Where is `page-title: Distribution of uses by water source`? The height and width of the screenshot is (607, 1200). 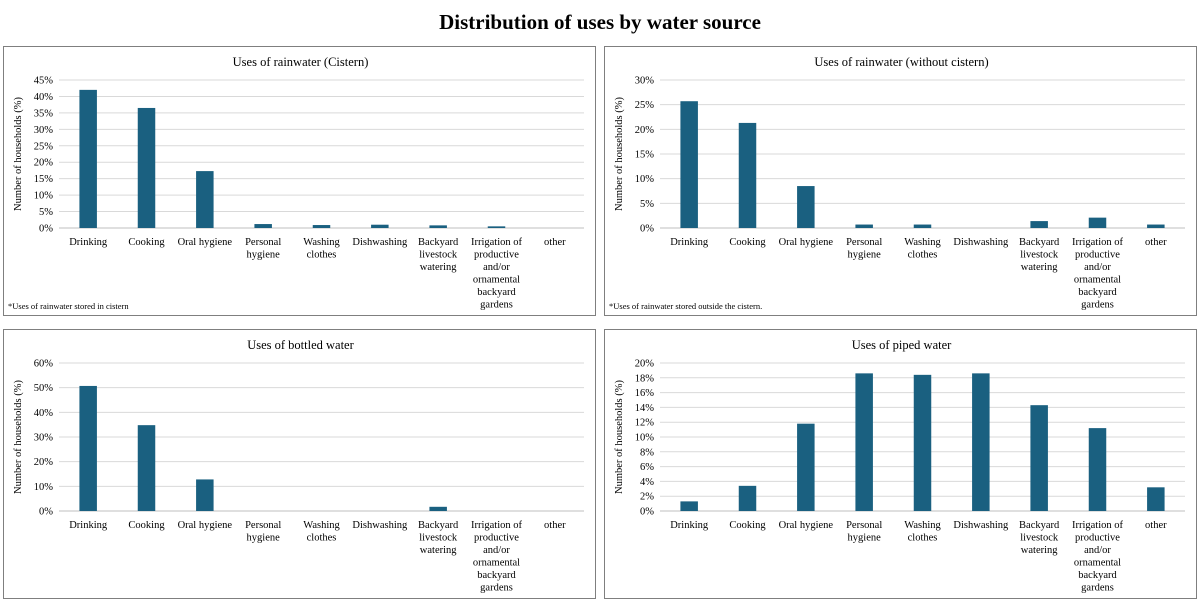 page-title: Distribution of uses by water source is located at coordinates (600, 22).